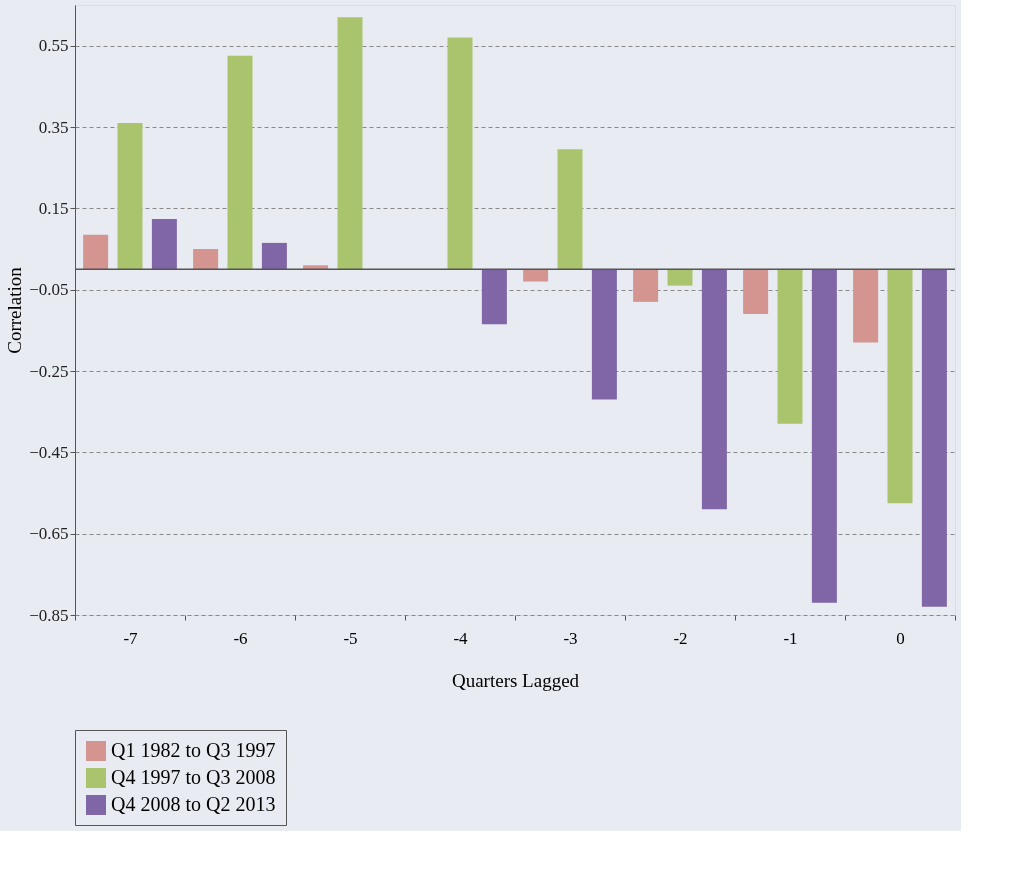  What do you see at coordinates (49, 615) in the screenshot?
I see `y-tick-label: −0.85` at bounding box center [49, 615].